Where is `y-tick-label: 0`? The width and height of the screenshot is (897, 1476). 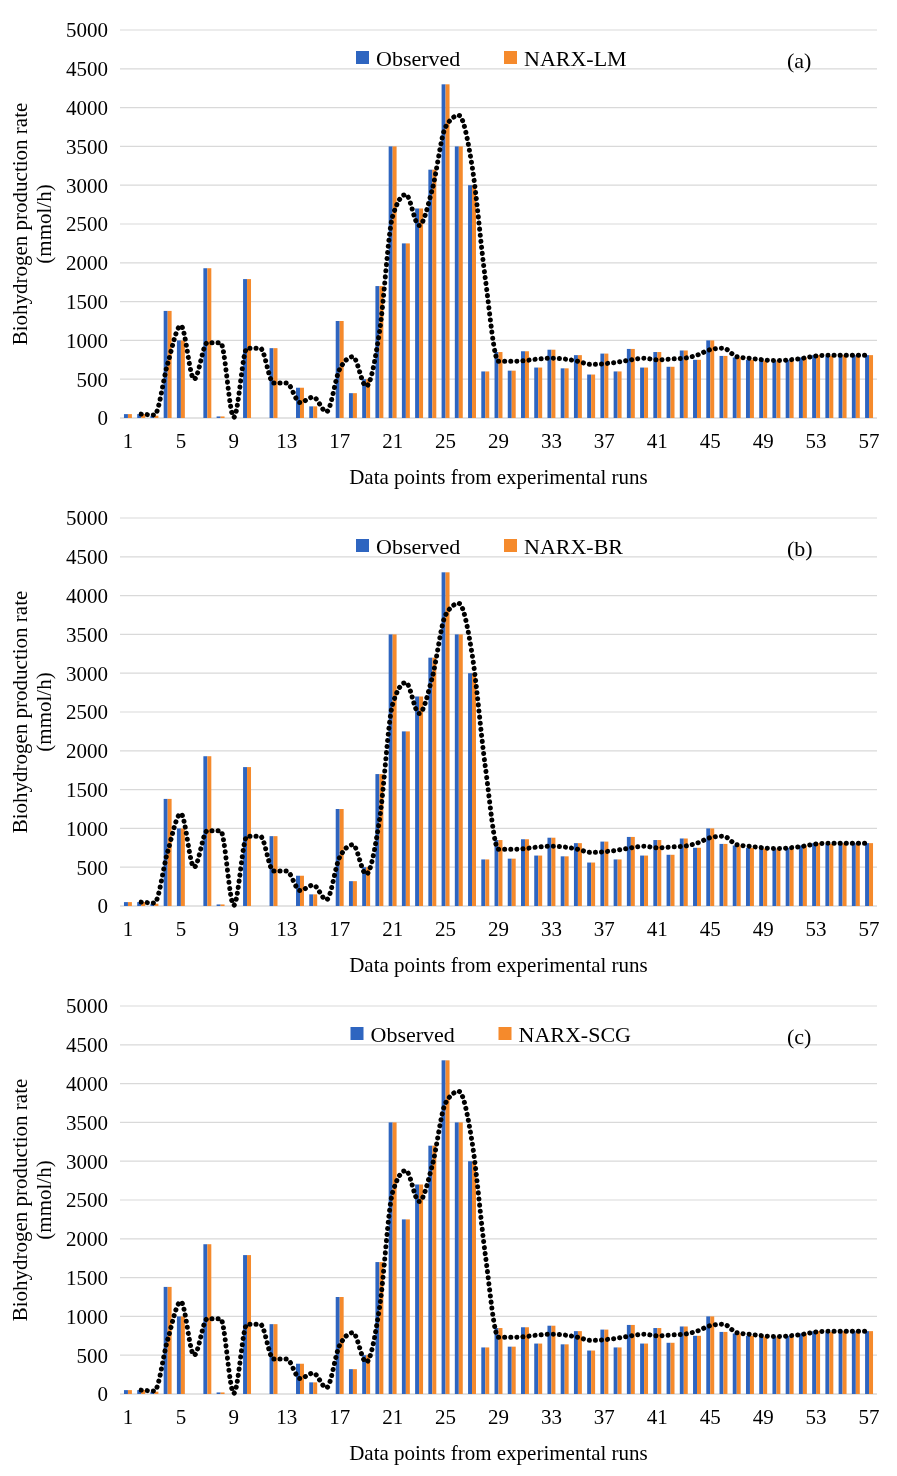
y-tick-label: 0 is located at coordinates (102, 418).